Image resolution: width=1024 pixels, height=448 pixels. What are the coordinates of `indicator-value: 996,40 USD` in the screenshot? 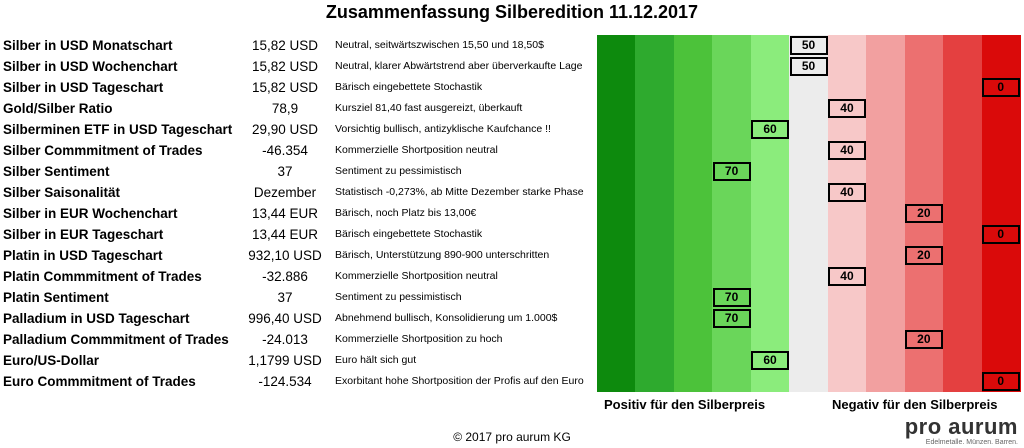 It's located at (285, 318).